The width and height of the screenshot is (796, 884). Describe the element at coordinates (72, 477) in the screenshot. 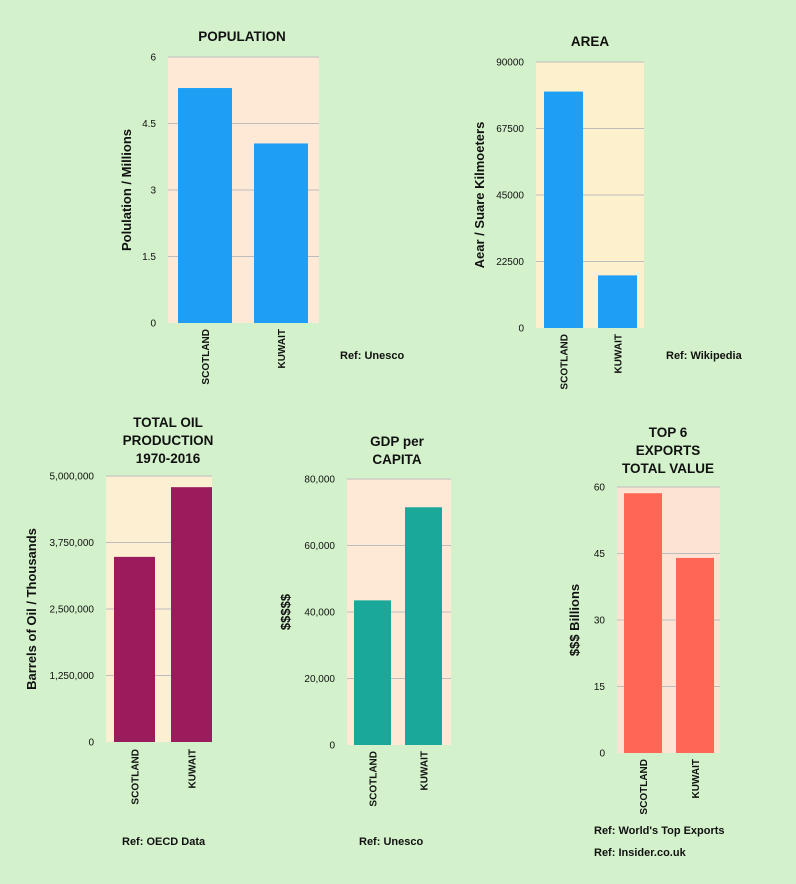

I see `y-tick-label: 5,000,000` at that location.